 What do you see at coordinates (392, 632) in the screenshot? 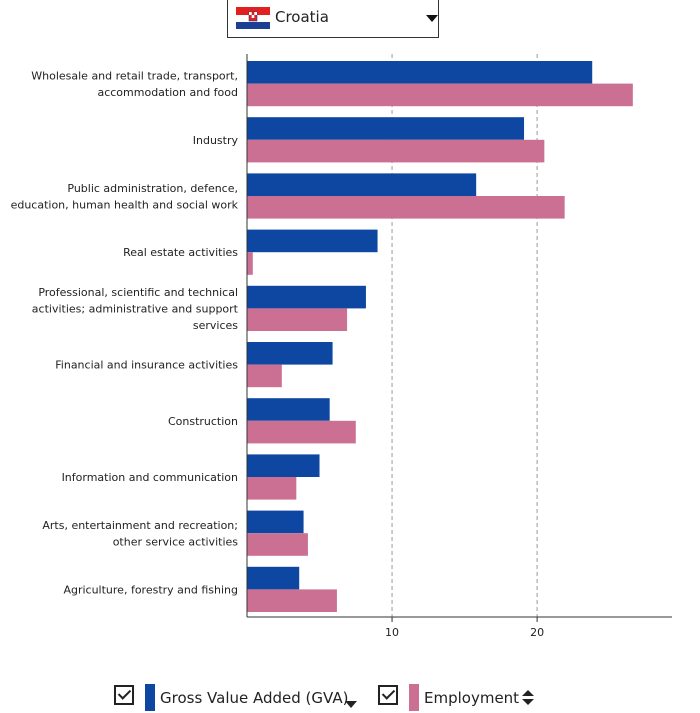
I see `x-tick-label: 10` at bounding box center [392, 632].